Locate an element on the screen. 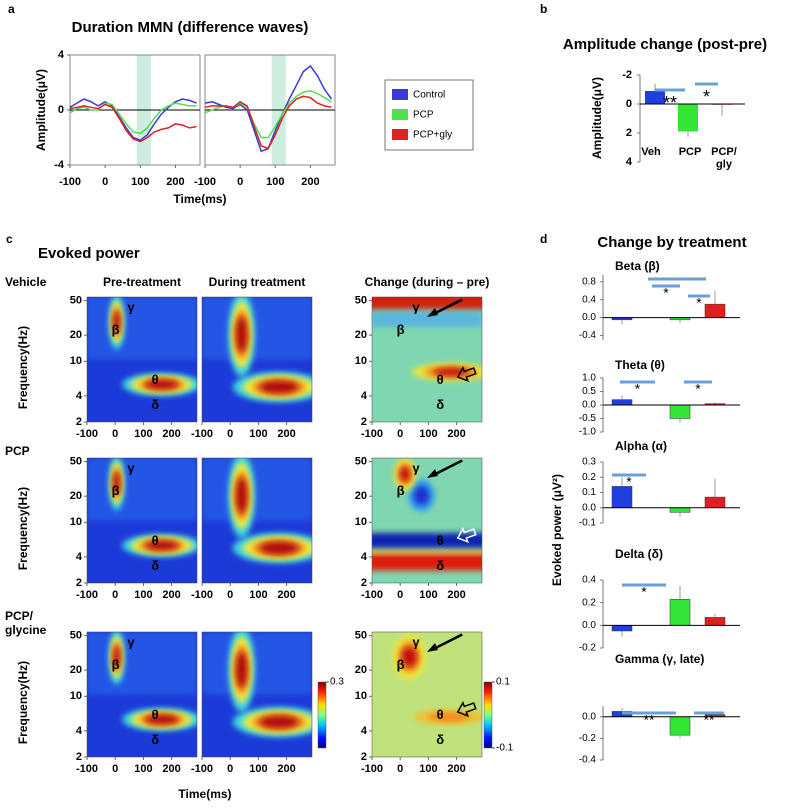 Image resolution: width=793 pixels, height=808 pixels. row-label: Vehicle is located at coordinates (26, 282).